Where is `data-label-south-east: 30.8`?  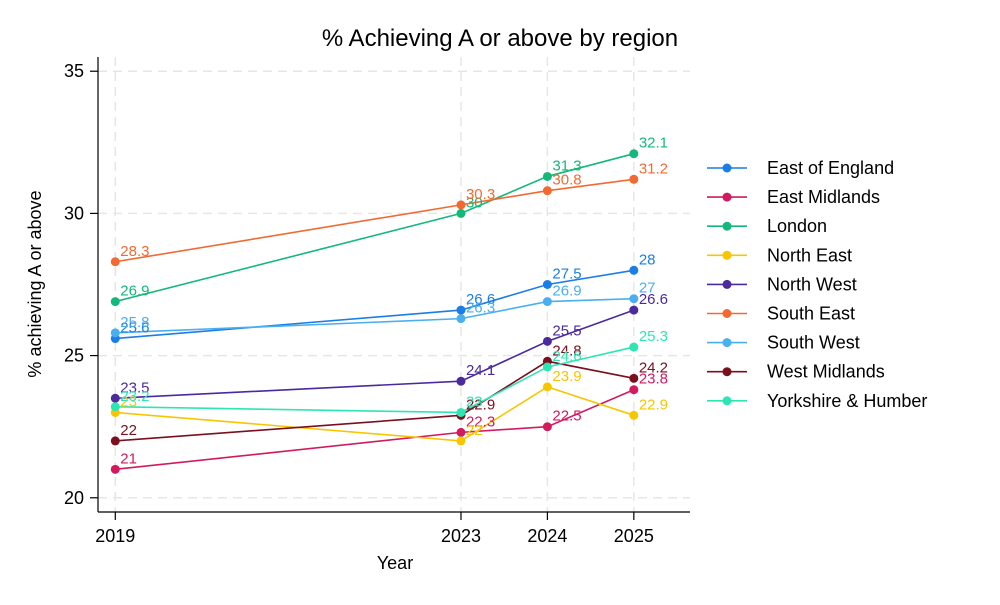
data-label-south-east: 30.8 is located at coordinates (566, 180).